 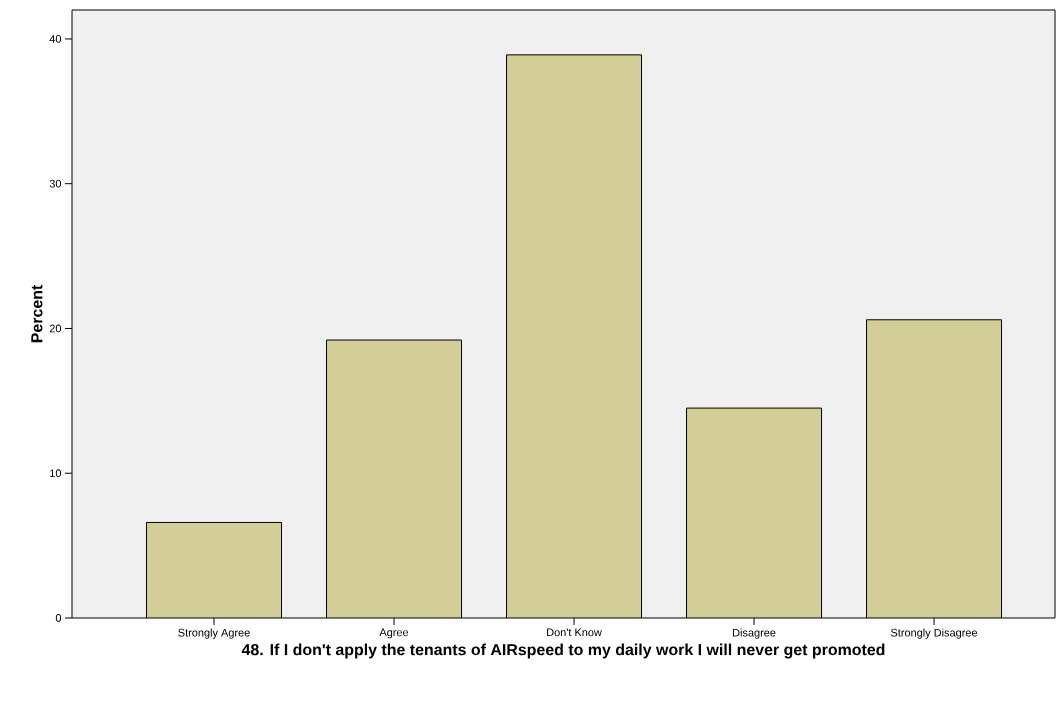 What do you see at coordinates (563, 651) in the screenshot?
I see `x-axis-title: 48. If I don't apply the tenants of AIRspeed to my daily work I will never get promoted` at bounding box center [563, 651].